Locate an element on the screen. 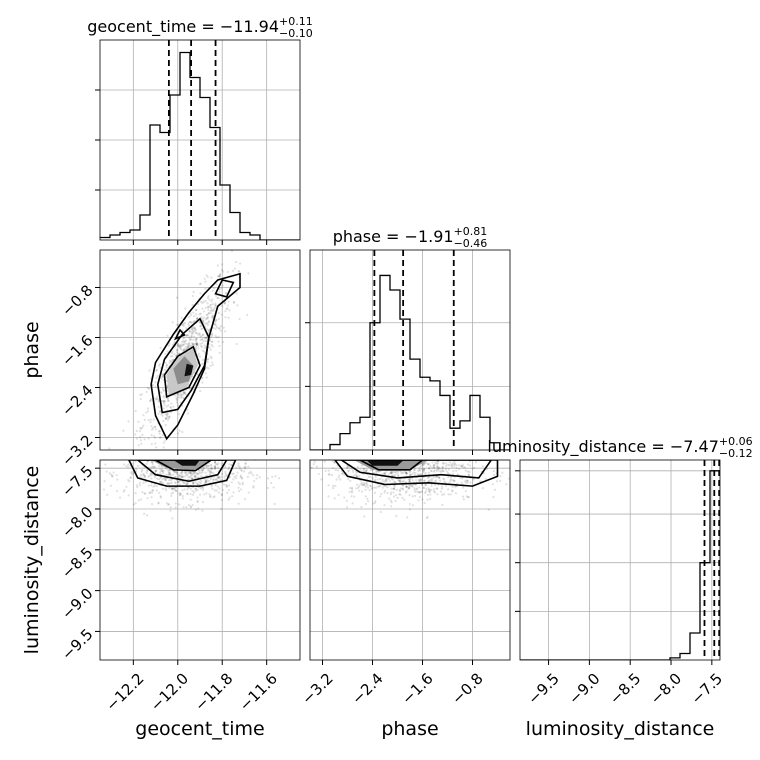 Image resolution: width=760 pixels, height=760 pixels. x-tick-label: −2.4 is located at coordinates (367, 689).